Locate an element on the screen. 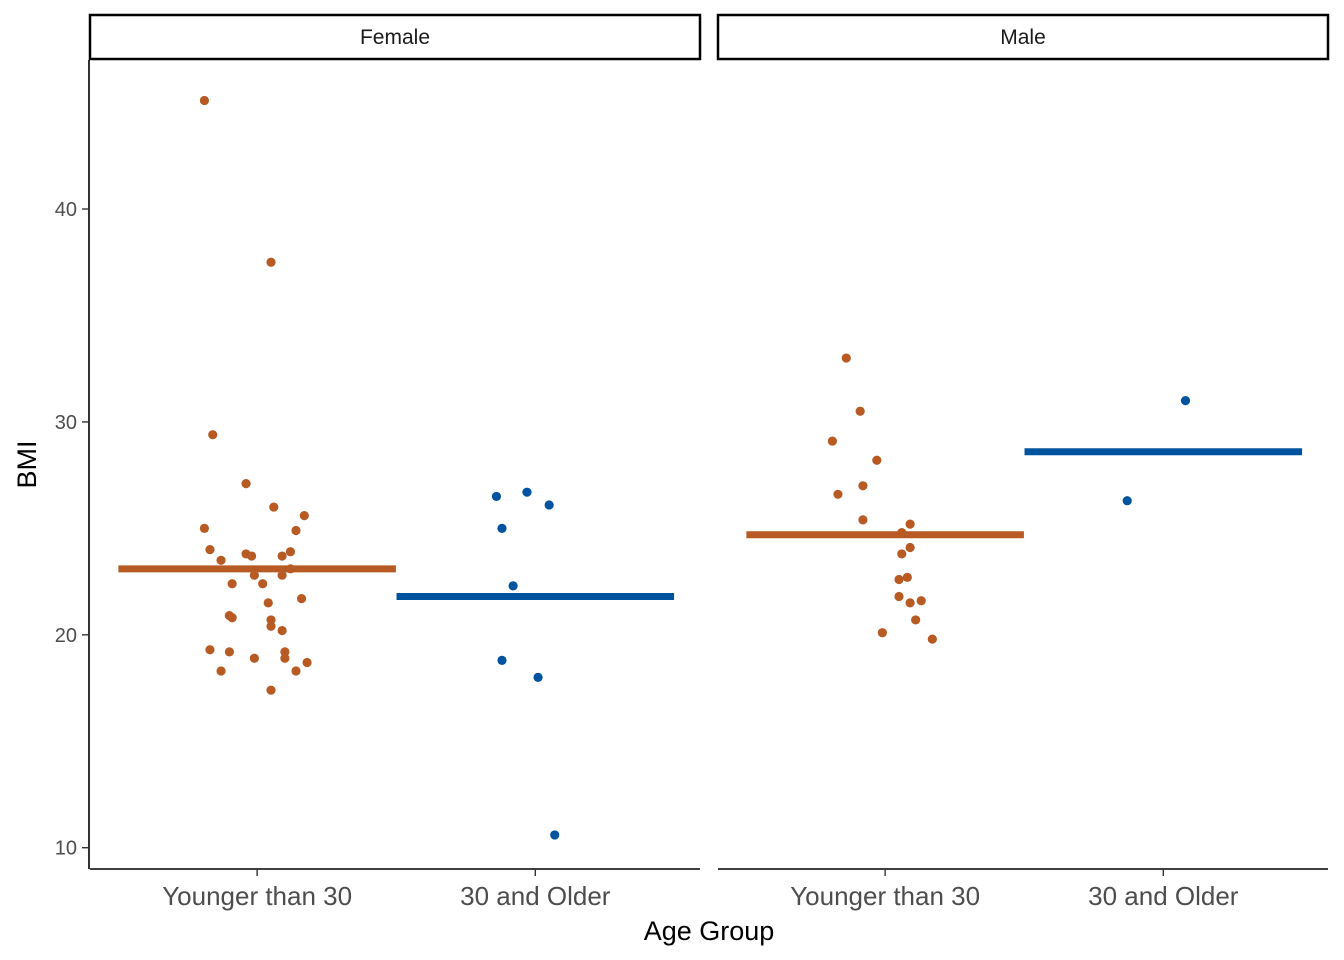  x-tick-label-male-younger-than-30: Younger than 30 is located at coordinates (885, 896).